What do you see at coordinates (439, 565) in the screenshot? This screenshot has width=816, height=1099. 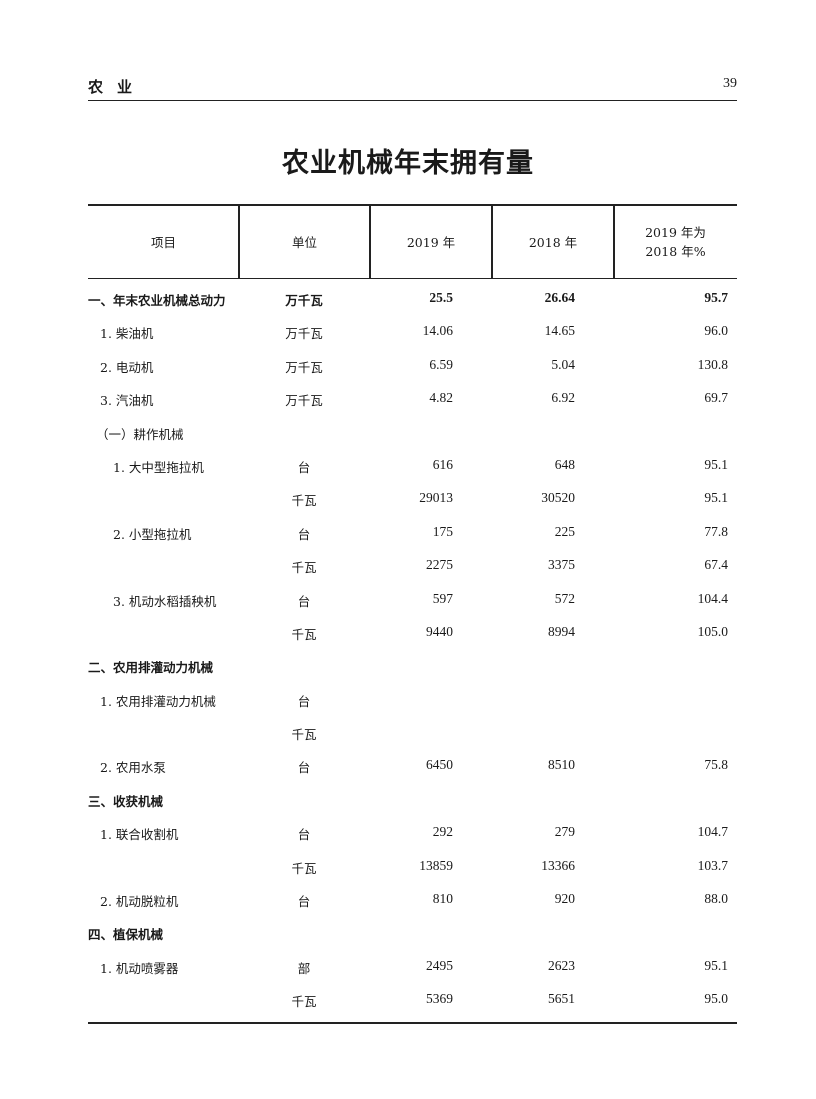 I see `row-value-2019: 2275` at bounding box center [439, 565].